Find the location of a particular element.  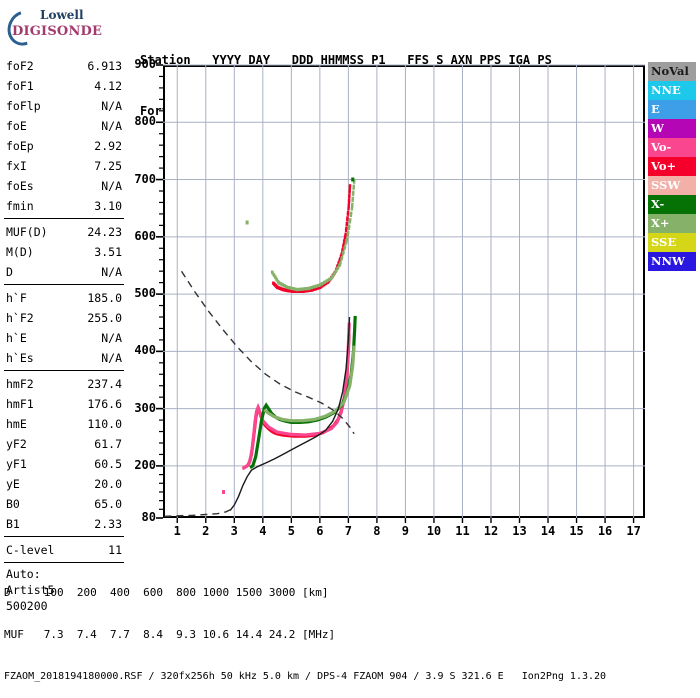

param-row: M(D) 3.51 is located at coordinates (64, 252).